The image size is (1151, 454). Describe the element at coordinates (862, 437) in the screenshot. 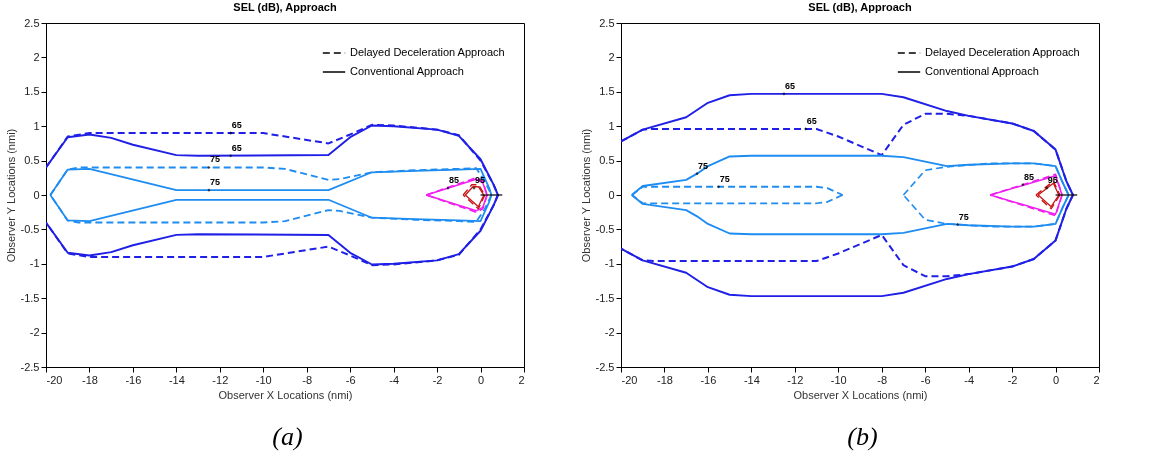

I see `text: (b)` at that location.